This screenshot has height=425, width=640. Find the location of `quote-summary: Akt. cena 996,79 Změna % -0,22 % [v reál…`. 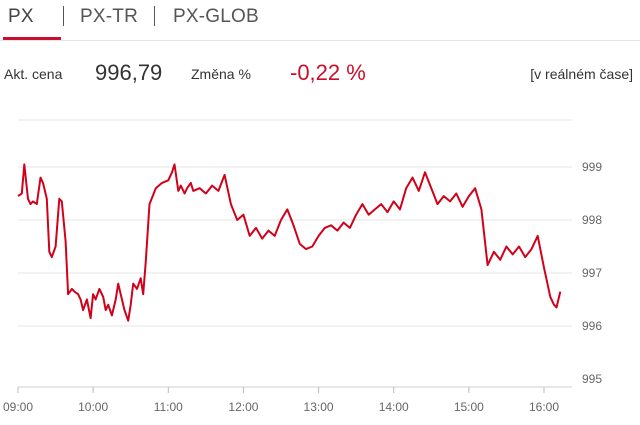

quote-summary: Akt. cena 996,79 Změna % -0,22 % [v reál… is located at coordinates (320, 73).